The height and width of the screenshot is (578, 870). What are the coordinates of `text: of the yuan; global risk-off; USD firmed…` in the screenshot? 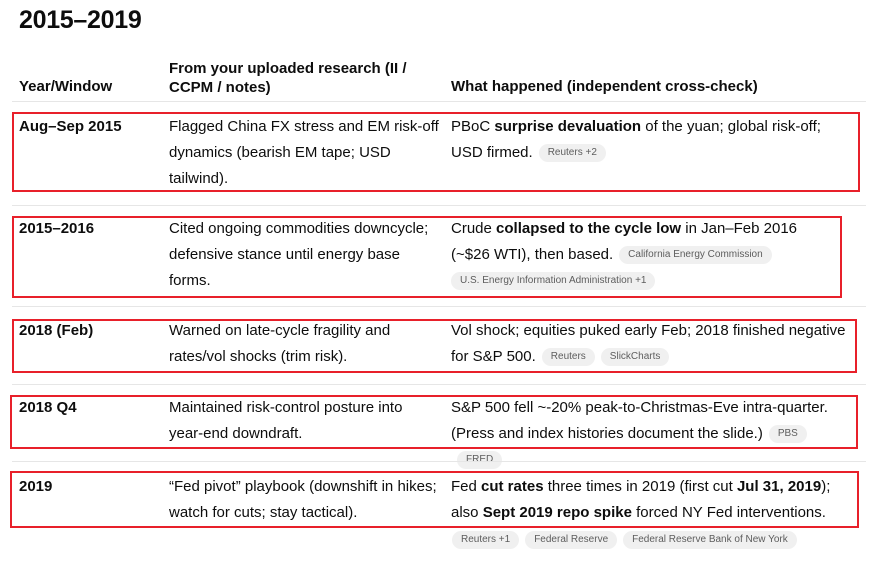 It's located at (636, 139).